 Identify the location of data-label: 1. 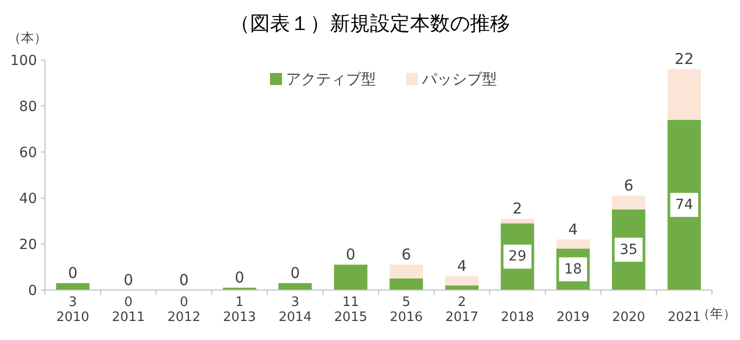
(239, 302).